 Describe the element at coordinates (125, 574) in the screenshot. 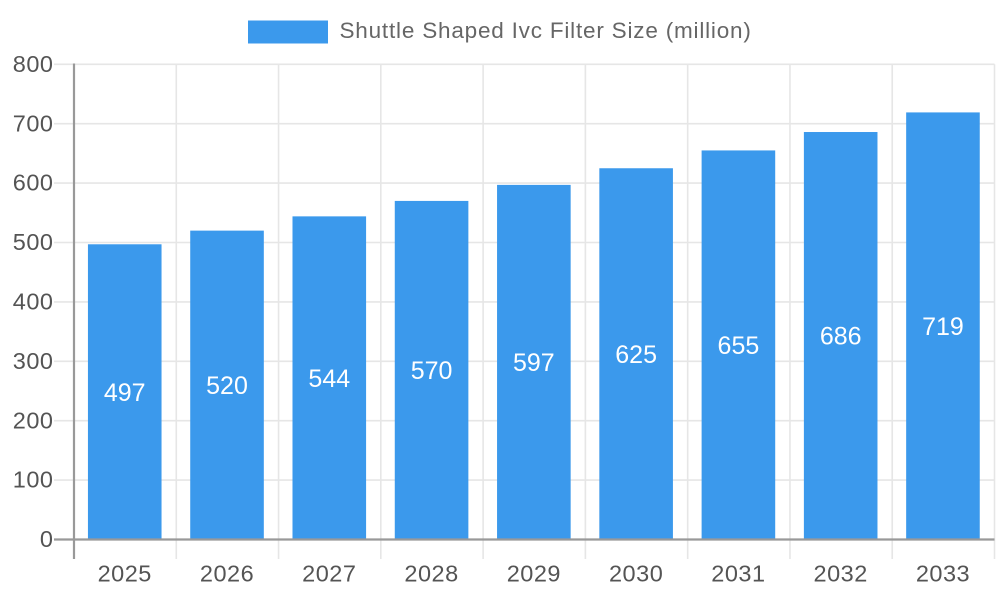

I see `svg-text: 2025` at that location.